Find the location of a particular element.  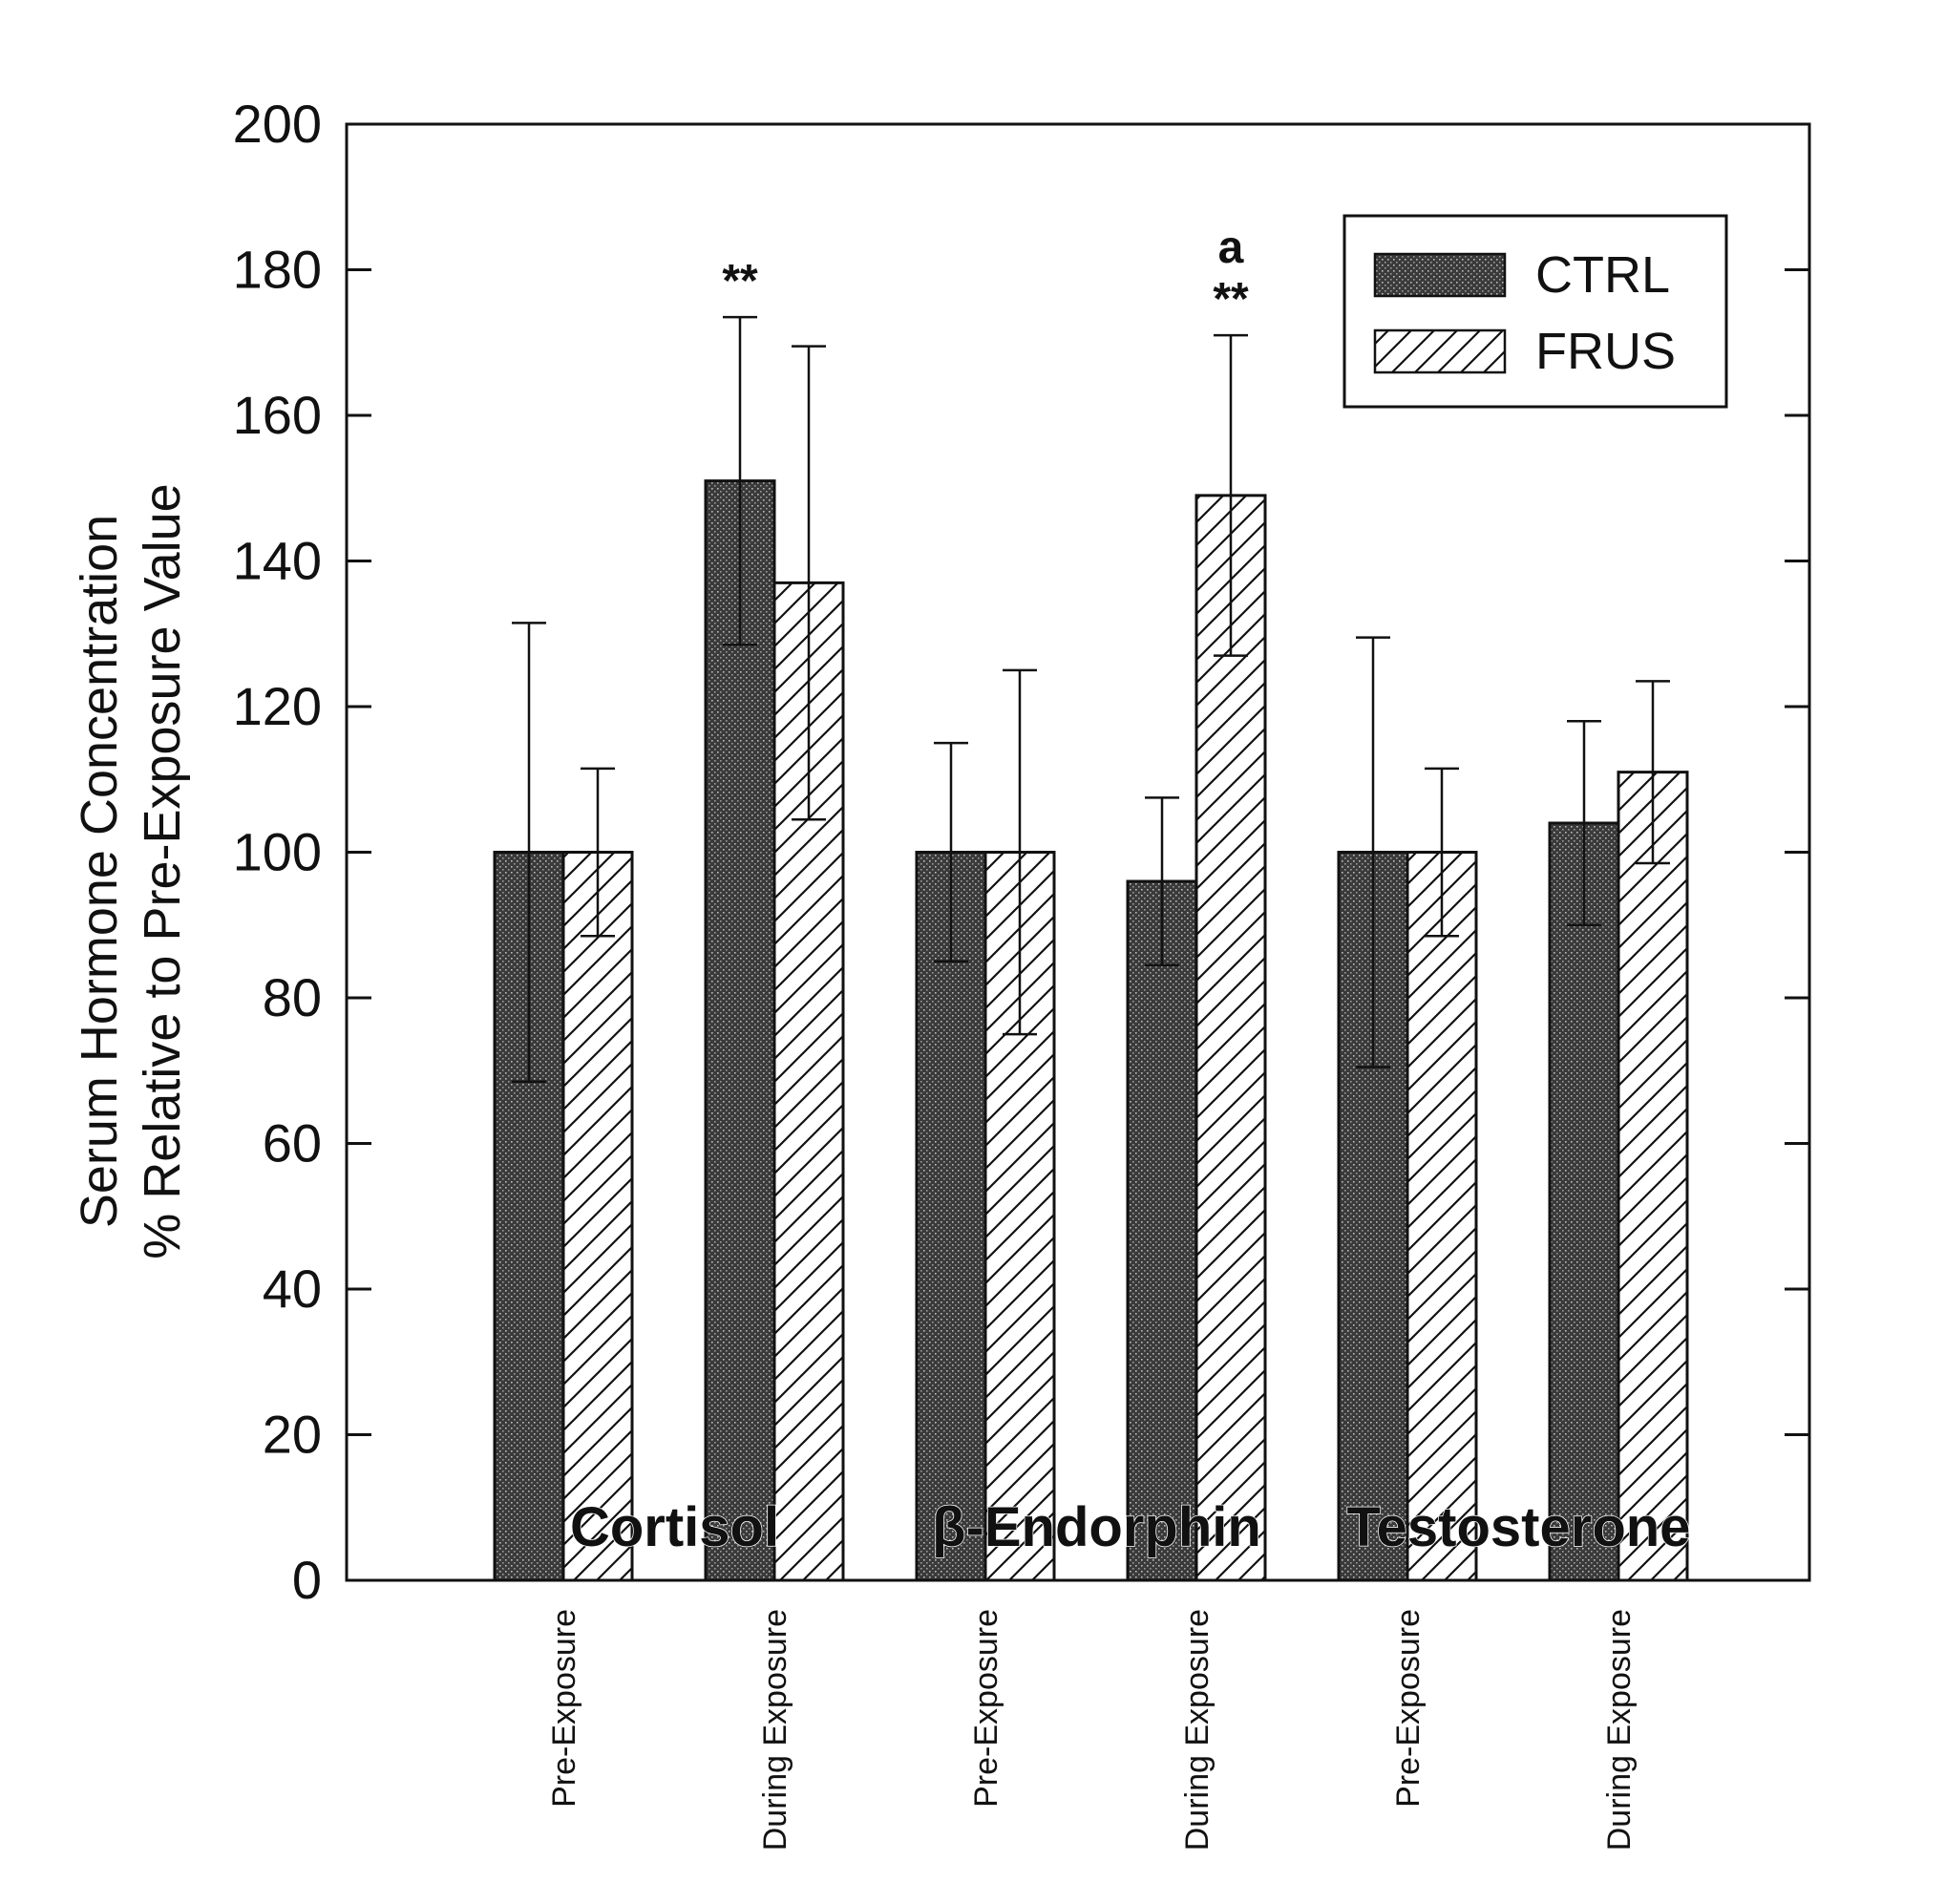

y-tick-label: 160 is located at coordinates (278, 415).